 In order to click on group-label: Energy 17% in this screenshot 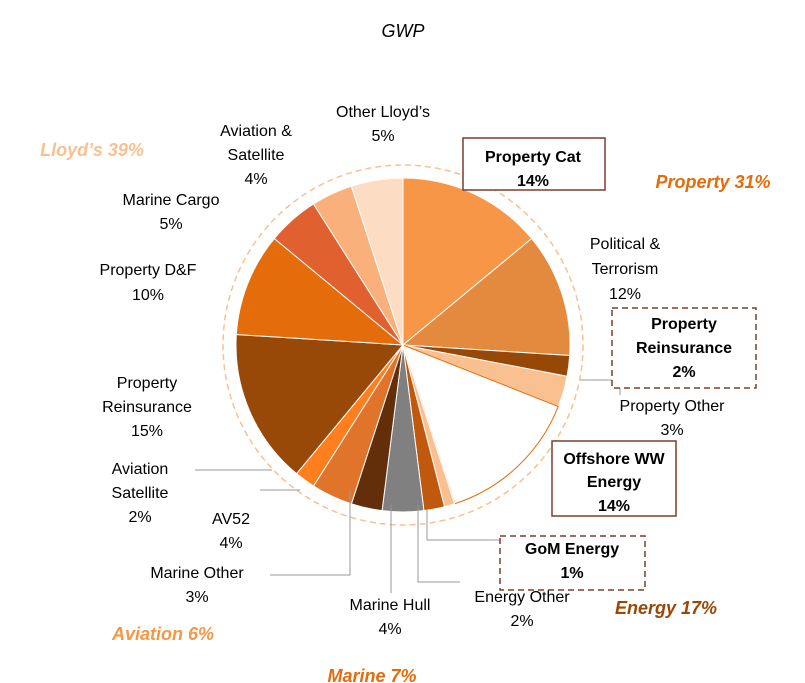, I will do `click(666, 608)`.